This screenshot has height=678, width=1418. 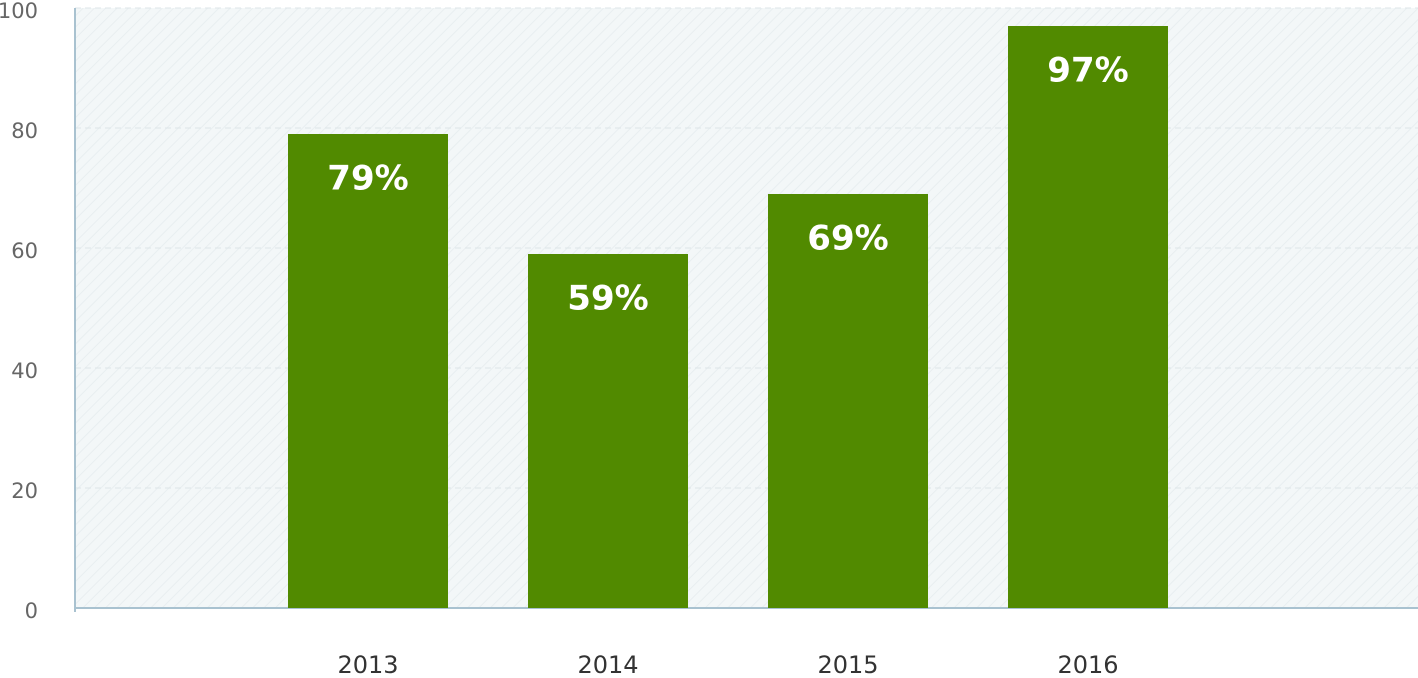 I want to click on y-tick-label: 100, so click(x=19, y=11).